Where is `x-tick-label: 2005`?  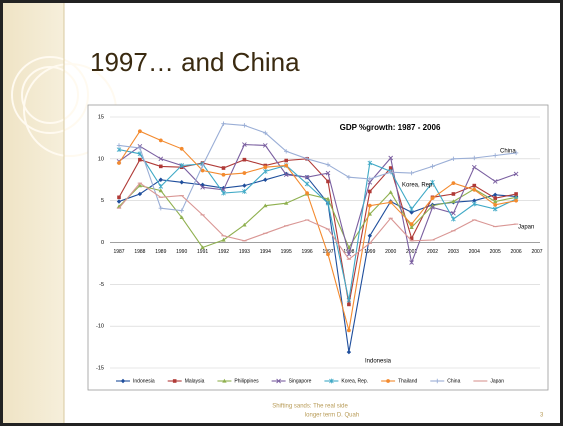
x-tick-label: 2005 is located at coordinates (495, 252).